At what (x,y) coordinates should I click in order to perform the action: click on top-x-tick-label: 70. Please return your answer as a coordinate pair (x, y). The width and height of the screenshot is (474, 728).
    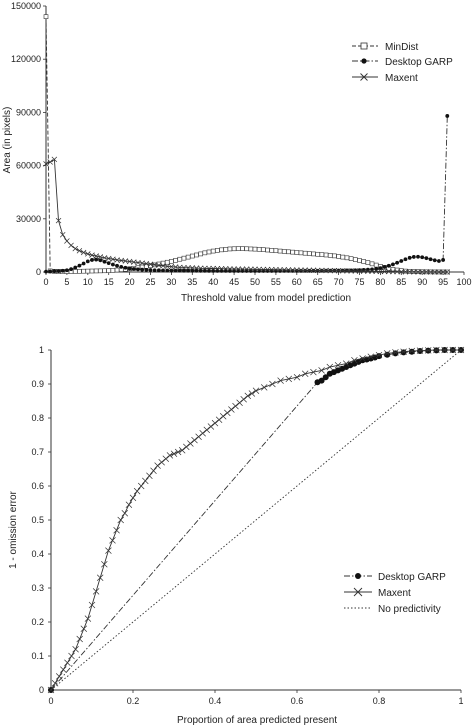
    Looking at the image, I should click on (339, 282).